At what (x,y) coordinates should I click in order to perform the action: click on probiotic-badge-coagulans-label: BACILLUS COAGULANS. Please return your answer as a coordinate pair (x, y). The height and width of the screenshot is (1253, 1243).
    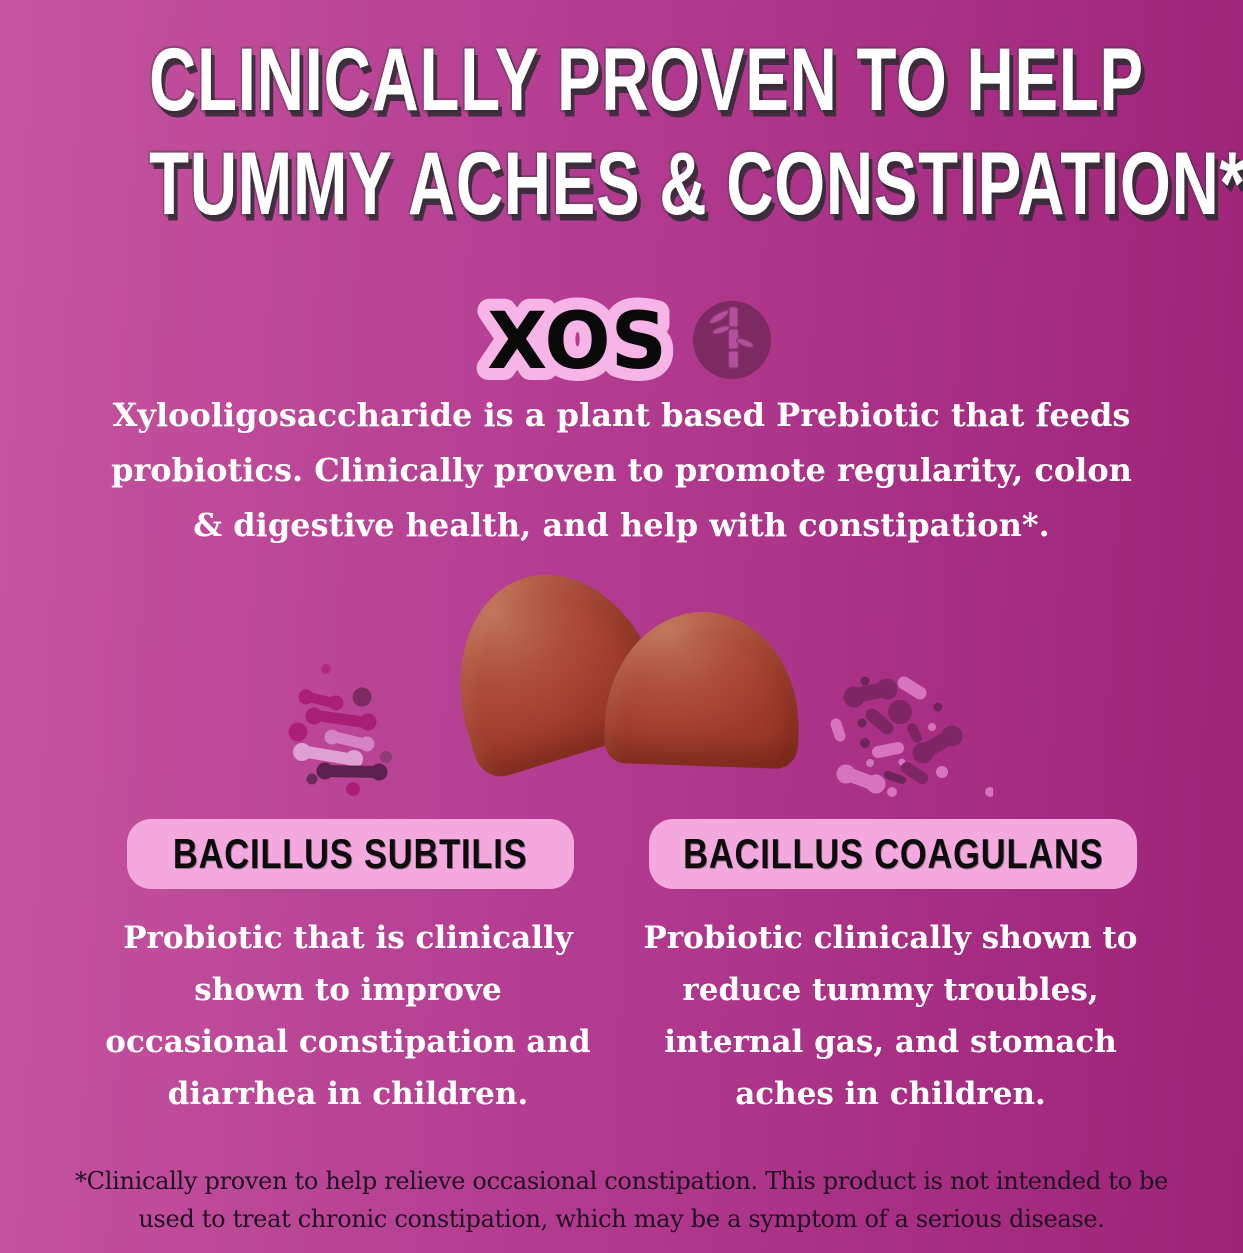
    Looking at the image, I should click on (893, 853).